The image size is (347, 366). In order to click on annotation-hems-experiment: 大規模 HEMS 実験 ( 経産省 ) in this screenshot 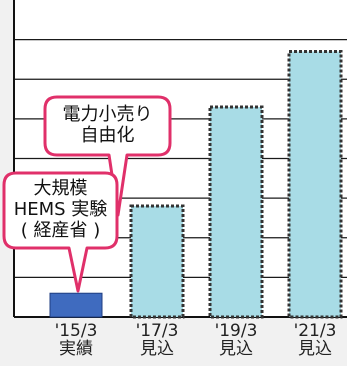, I will do `click(60, 209)`.